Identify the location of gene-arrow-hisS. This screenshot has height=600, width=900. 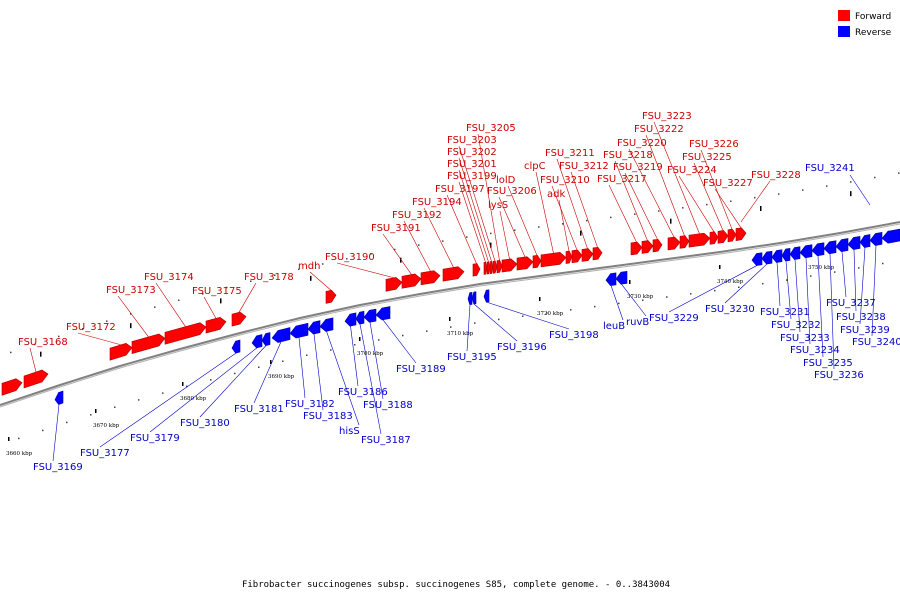
(326, 324).